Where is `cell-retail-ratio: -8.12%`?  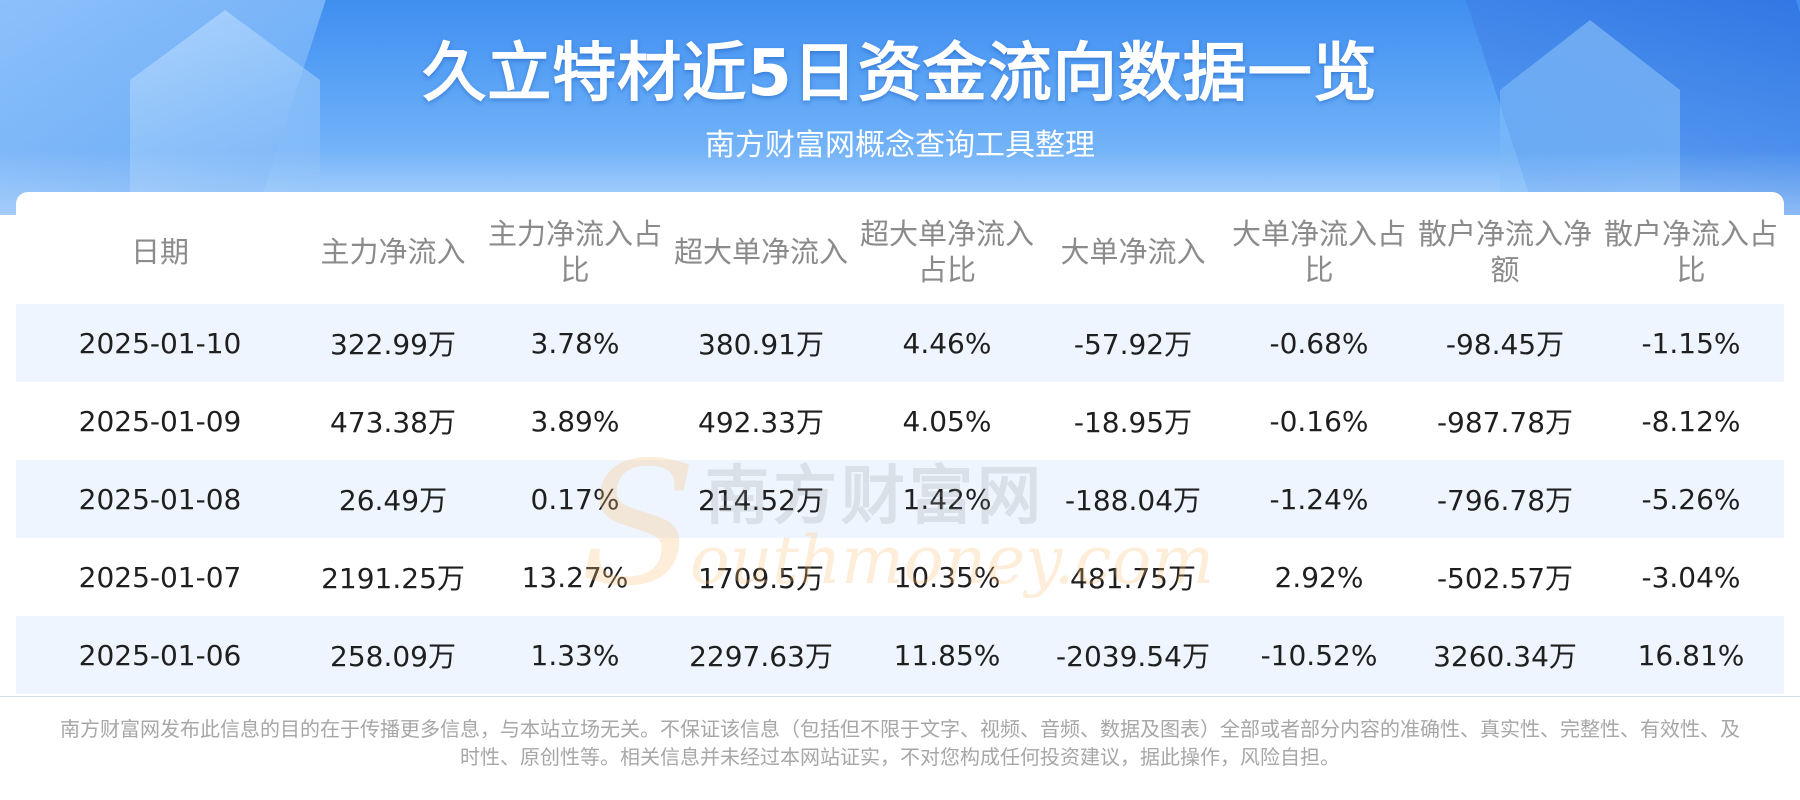
cell-retail-ratio: -8.12% is located at coordinates (1691, 421).